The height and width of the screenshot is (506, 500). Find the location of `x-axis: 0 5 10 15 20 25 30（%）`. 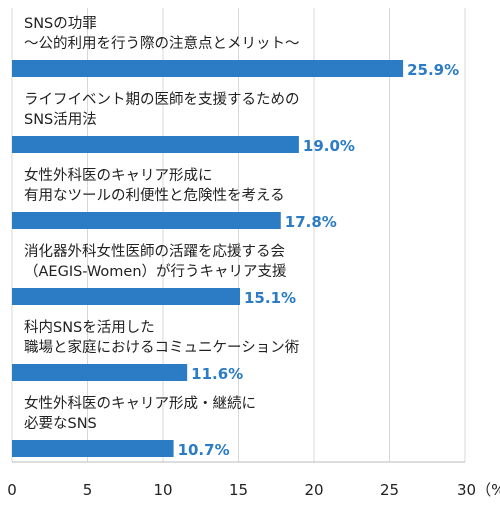

x-axis: 0 5 10 15 20 25 30（%） is located at coordinates (253, 480).